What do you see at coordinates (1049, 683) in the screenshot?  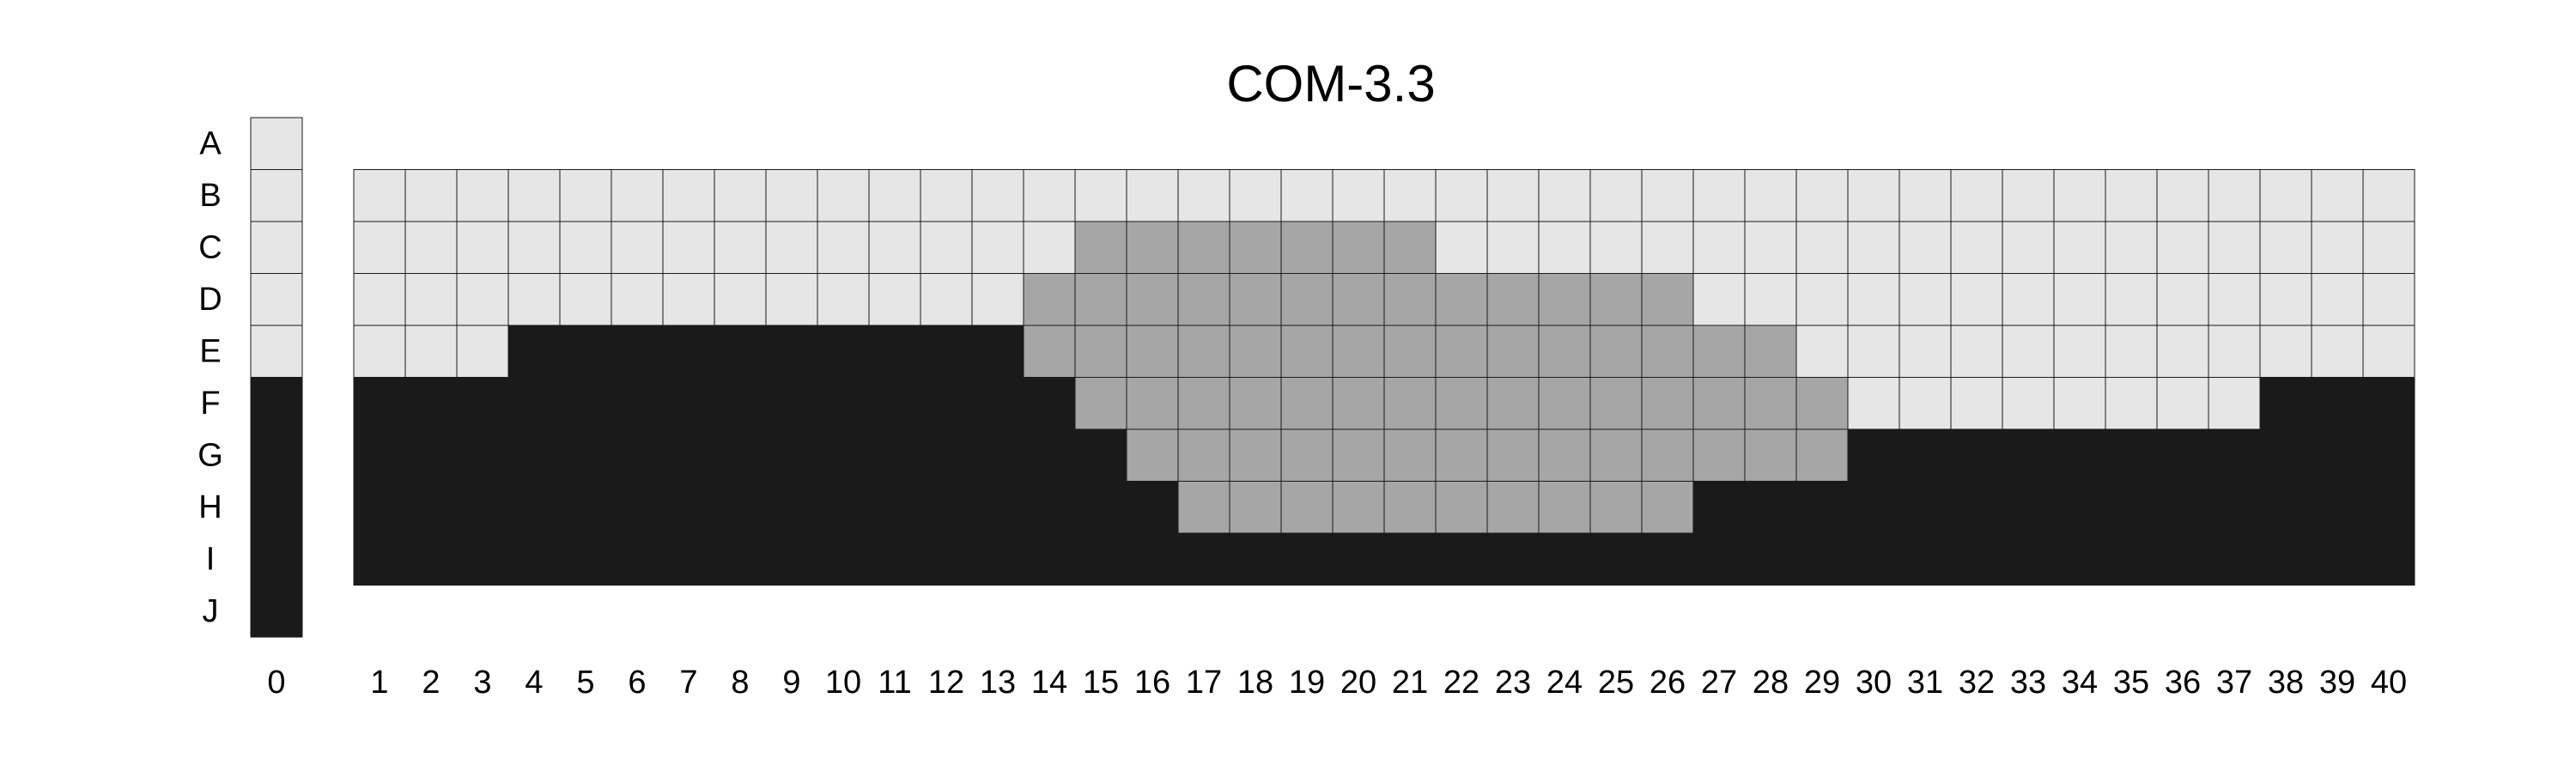 I see `column-label-14: 14` at bounding box center [1049, 683].